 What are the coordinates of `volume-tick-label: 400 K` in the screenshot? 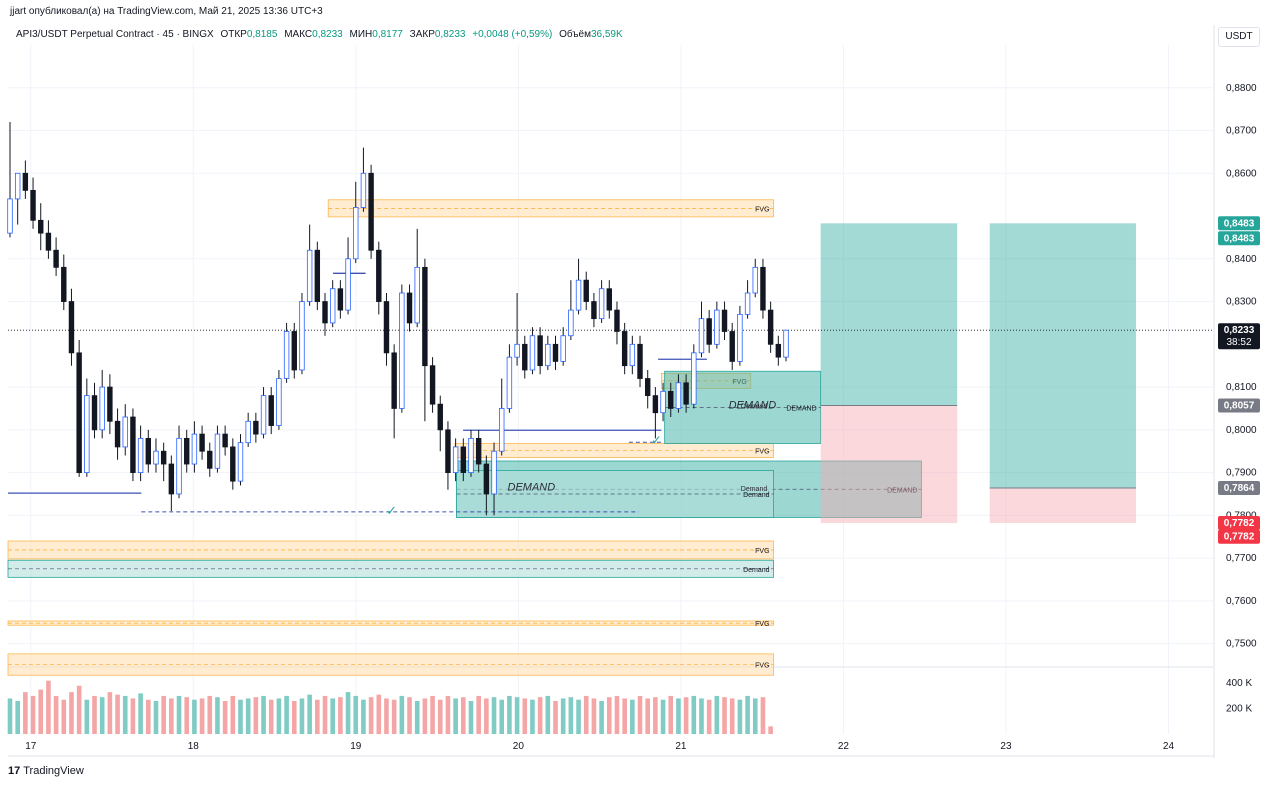 It's located at (1239, 683).